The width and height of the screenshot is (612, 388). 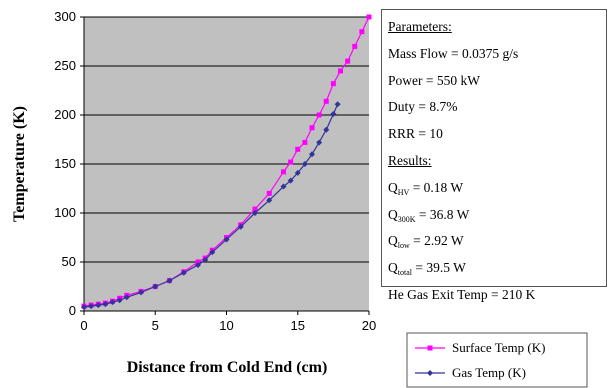 What do you see at coordinates (430, 373) in the screenshot?
I see `legend-marker-gas-temp-k` at bounding box center [430, 373].